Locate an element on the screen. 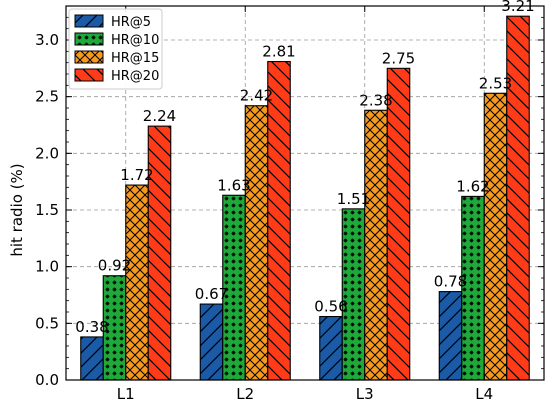  y-tick-label: 2.5 is located at coordinates (47, 97).